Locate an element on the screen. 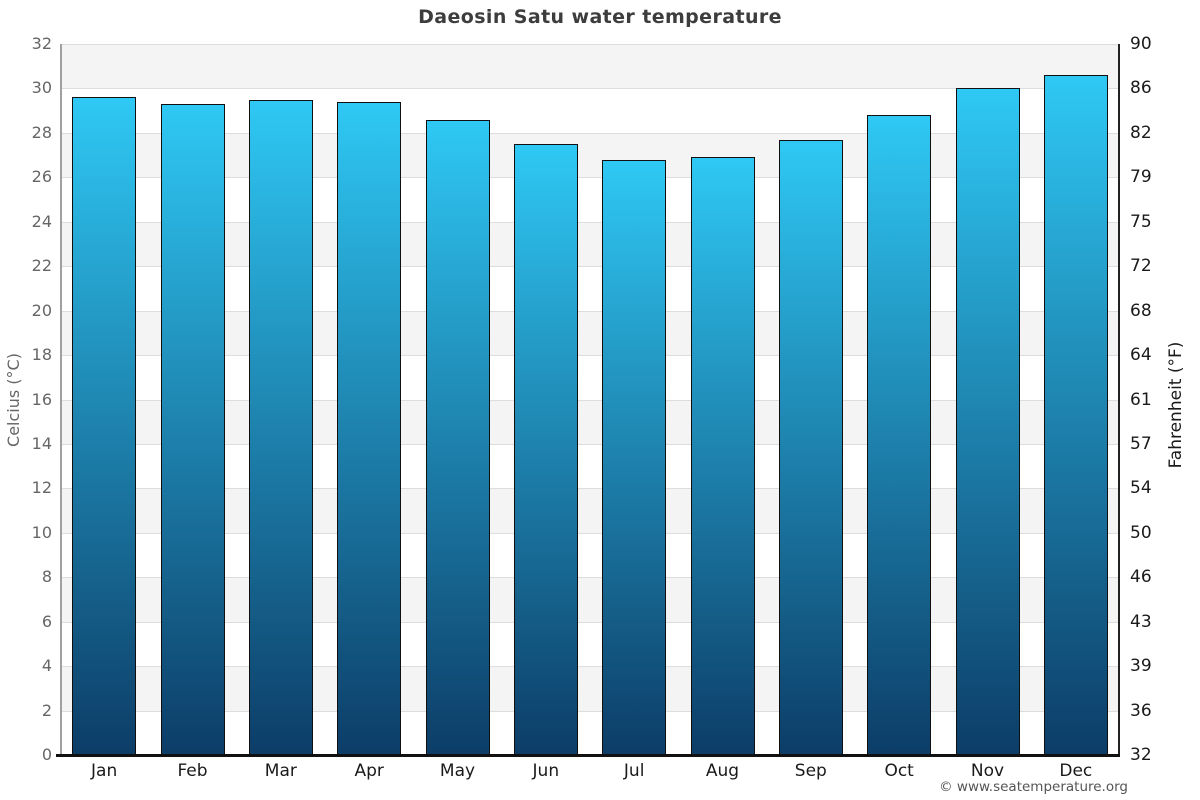  celsius-tick-label: 6 is located at coordinates (46, 621).